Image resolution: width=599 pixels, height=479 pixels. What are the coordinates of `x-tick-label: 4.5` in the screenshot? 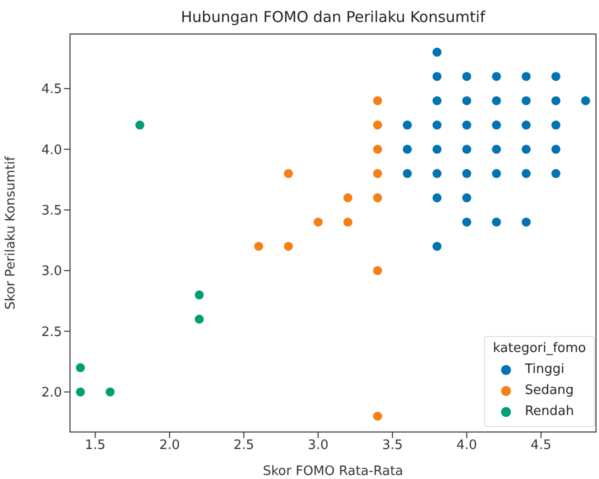 It's located at (541, 446).